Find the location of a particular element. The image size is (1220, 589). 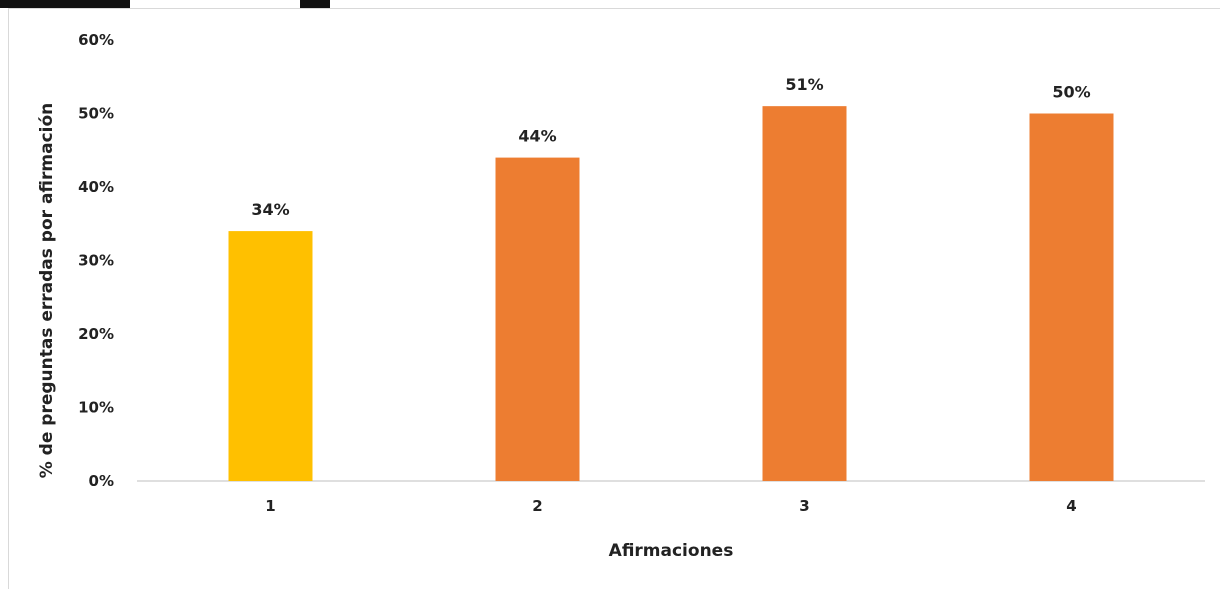

x-tick-label-1: 1 is located at coordinates (270, 506).